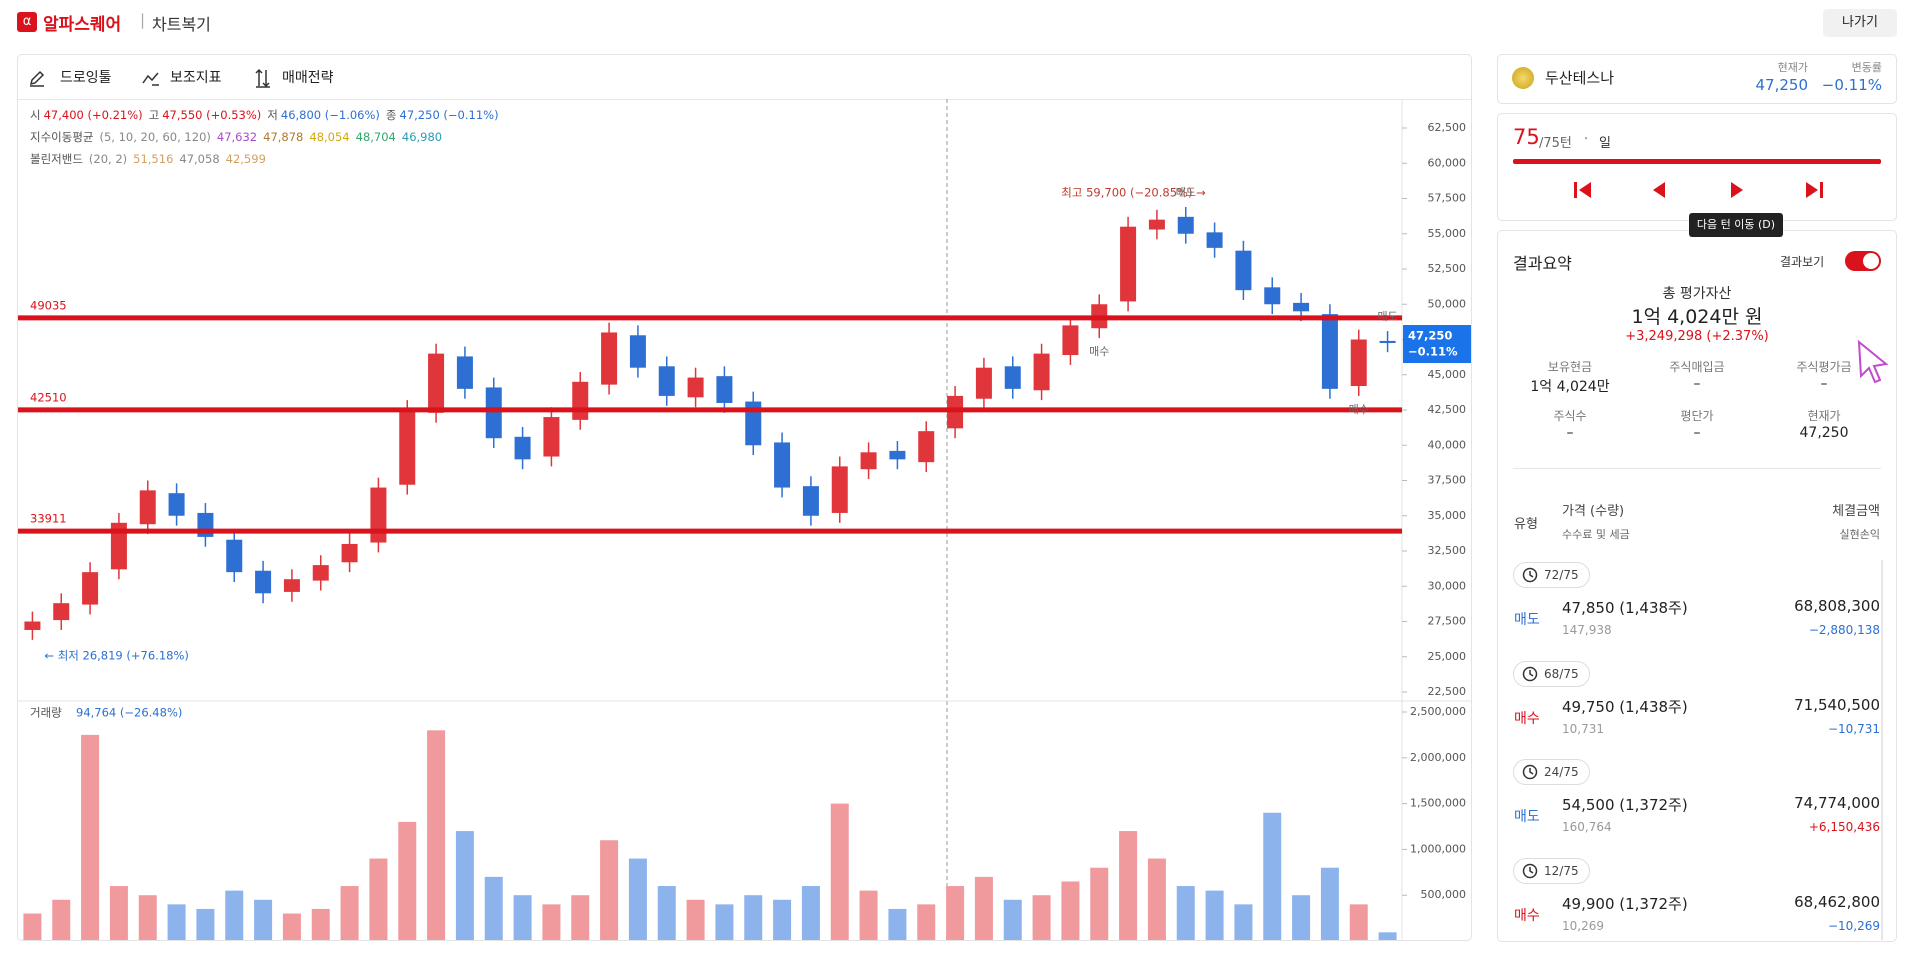 This screenshot has height=956, width=1909. What do you see at coordinates (1561, 772) in the screenshot?
I see `turn: 24/75` at bounding box center [1561, 772].